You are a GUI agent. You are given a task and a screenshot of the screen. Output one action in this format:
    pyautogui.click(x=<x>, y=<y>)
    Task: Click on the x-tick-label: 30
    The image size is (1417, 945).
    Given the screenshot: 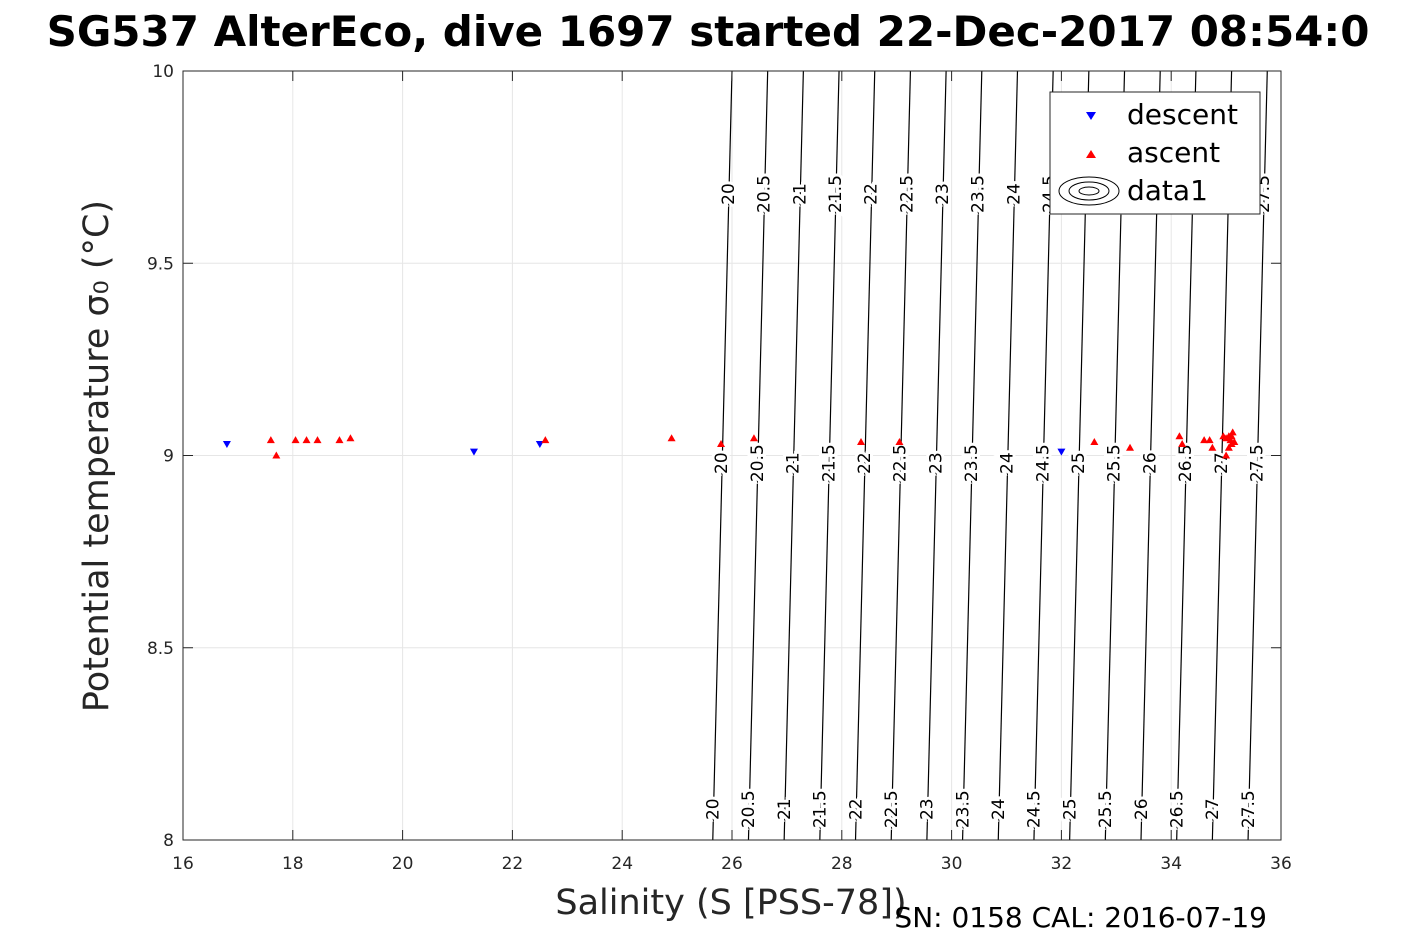 What is the action you would take?
    pyautogui.click(x=952, y=864)
    